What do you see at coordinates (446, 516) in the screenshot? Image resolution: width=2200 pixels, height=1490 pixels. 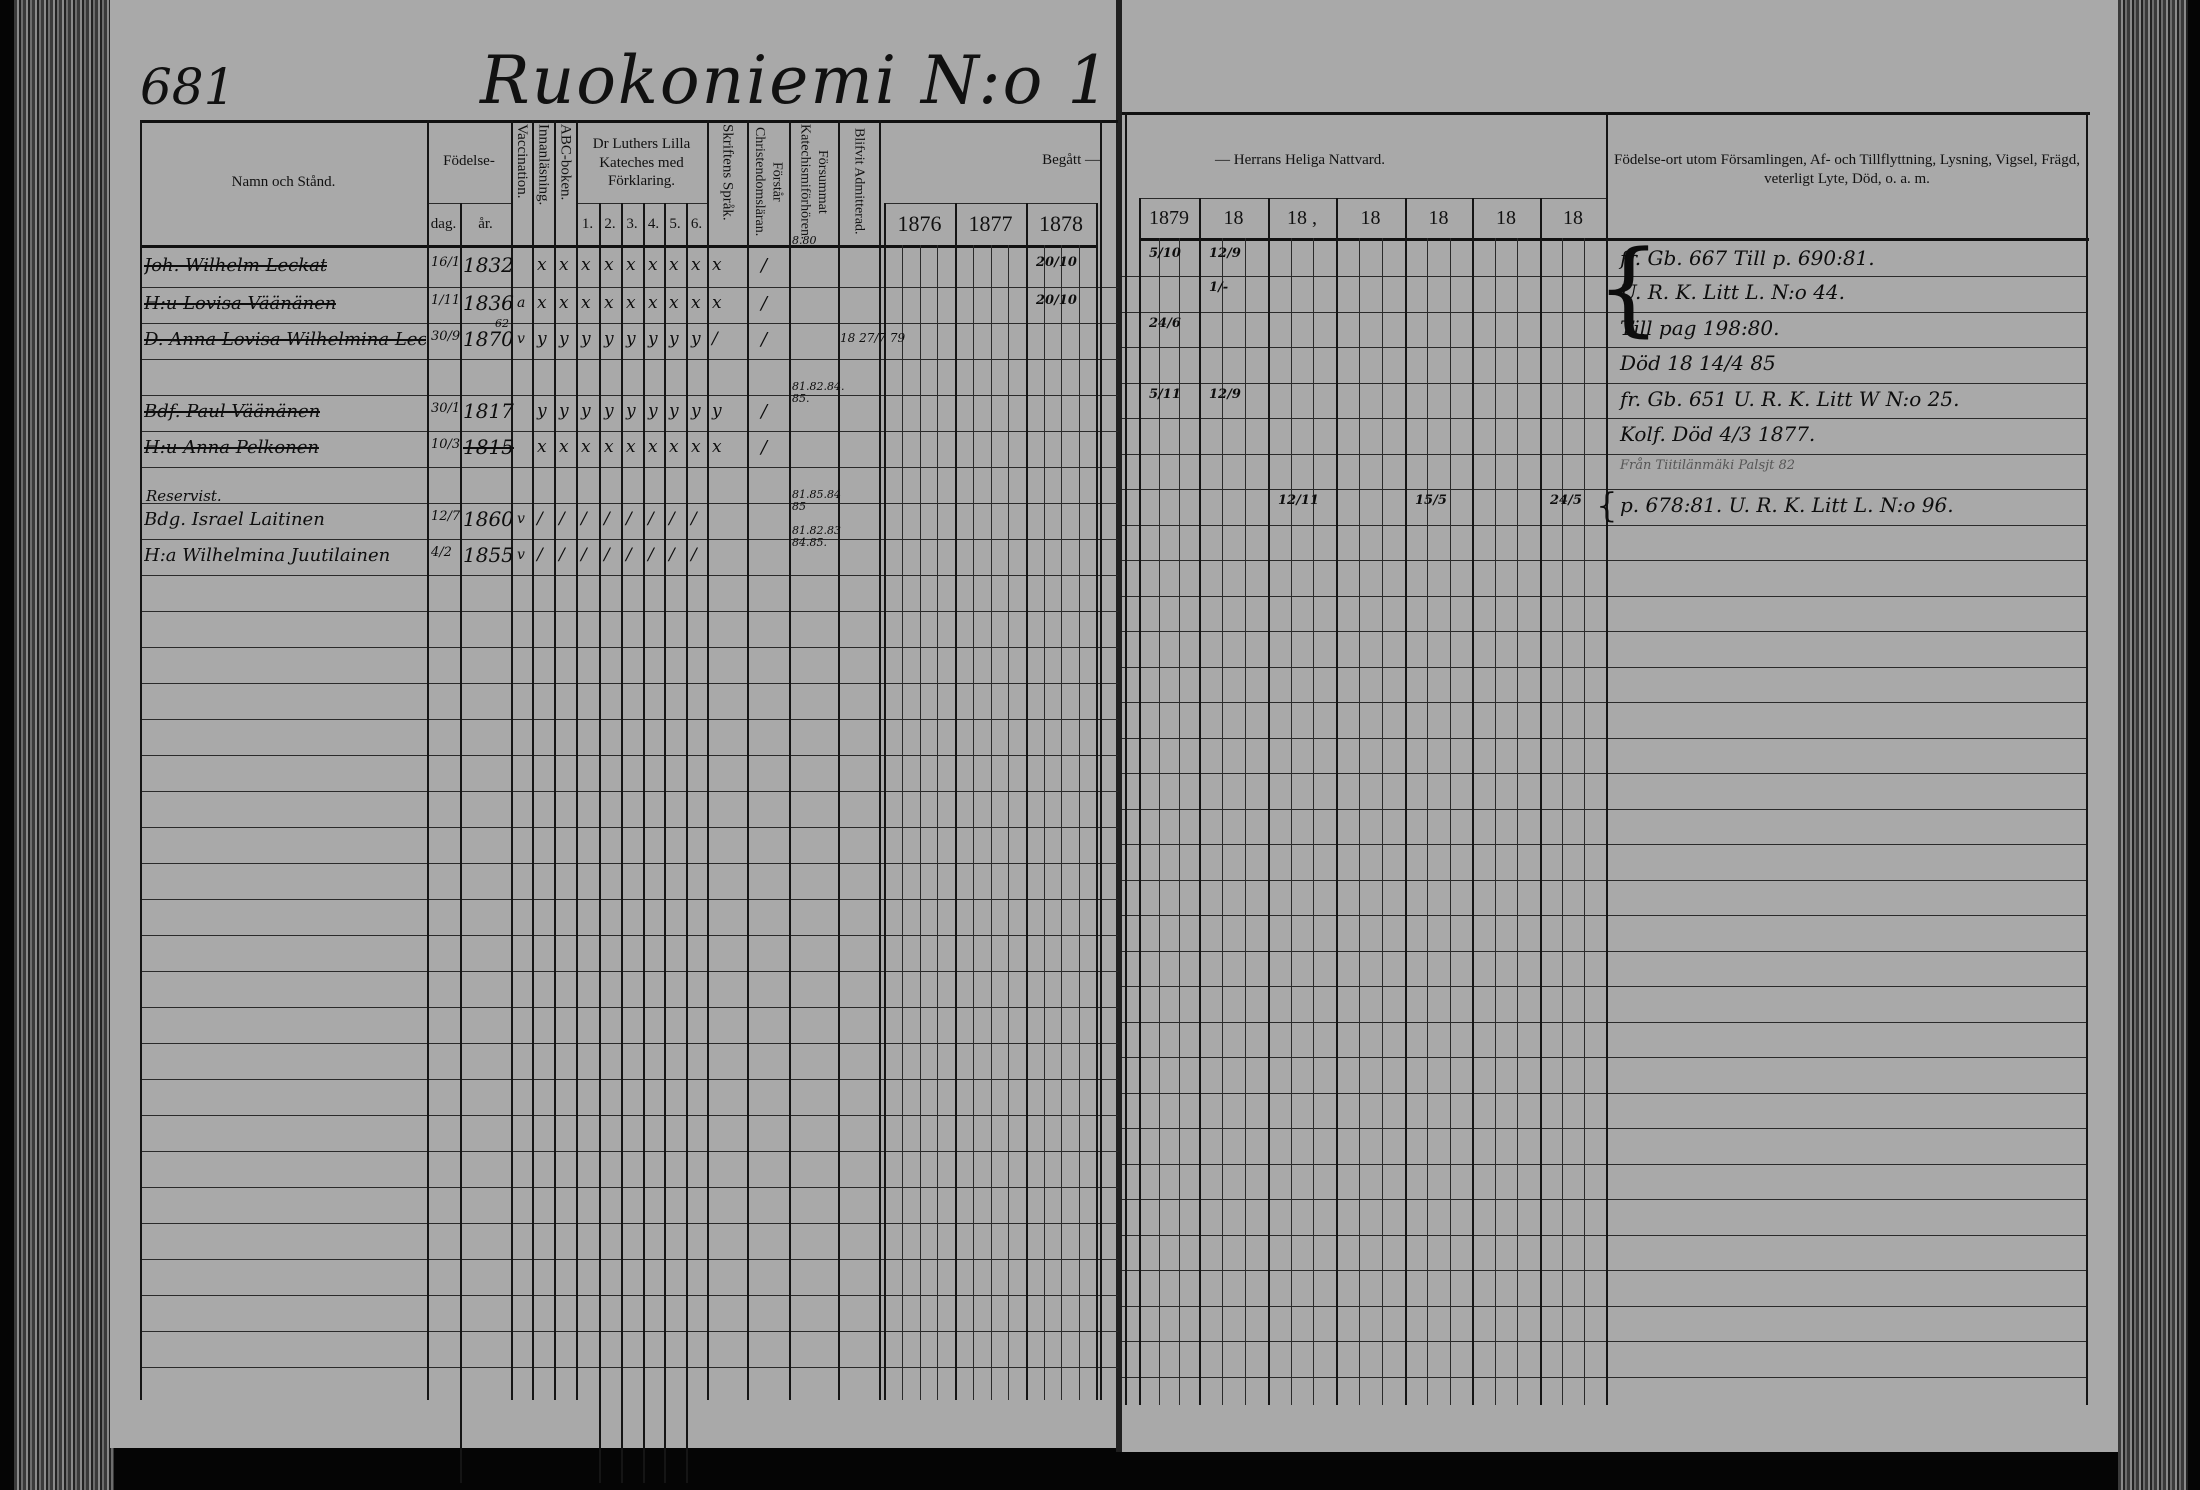 I see `entry-birth-day: 12/7` at bounding box center [446, 516].